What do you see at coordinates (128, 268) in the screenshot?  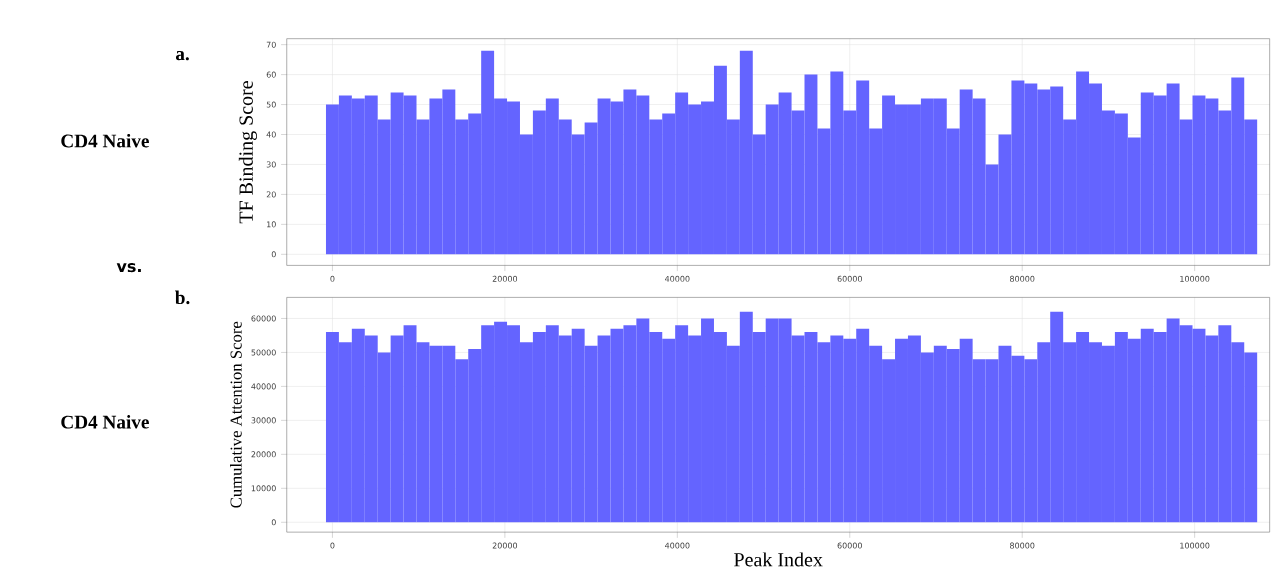 I see `text: vs.` at bounding box center [128, 268].